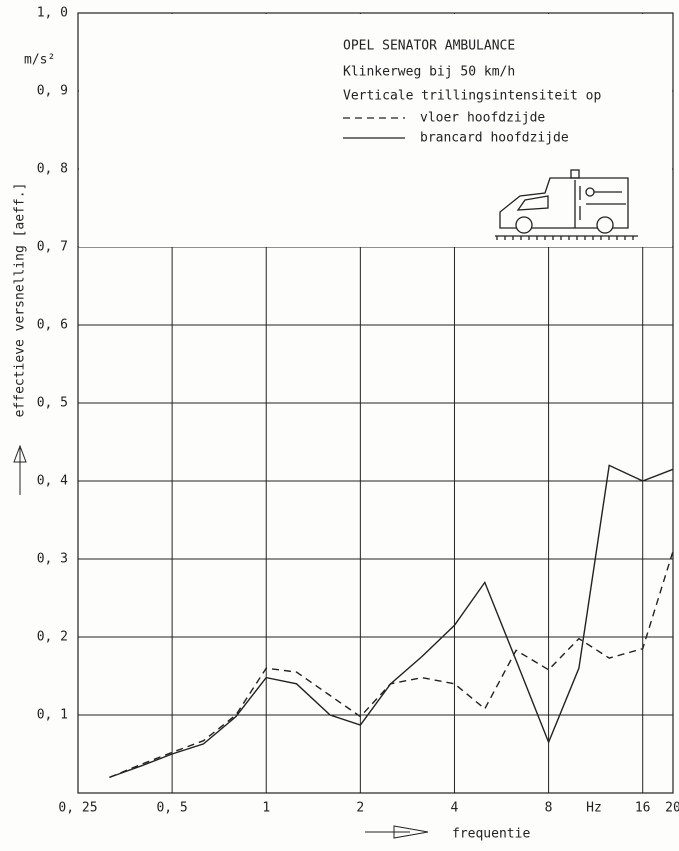 Image resolution: width=679 pixels, height=851 pixels. What do you see at coordinates (643, 808) in the screenshot?
I see `x-tick-label: 16` at bounding box center [643, 808].